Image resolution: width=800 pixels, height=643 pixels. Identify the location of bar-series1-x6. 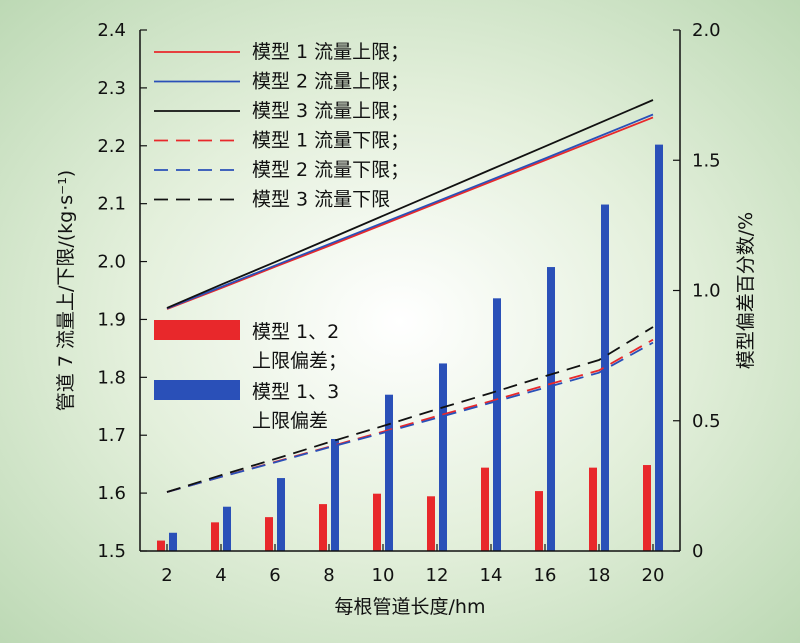
(269, 534).